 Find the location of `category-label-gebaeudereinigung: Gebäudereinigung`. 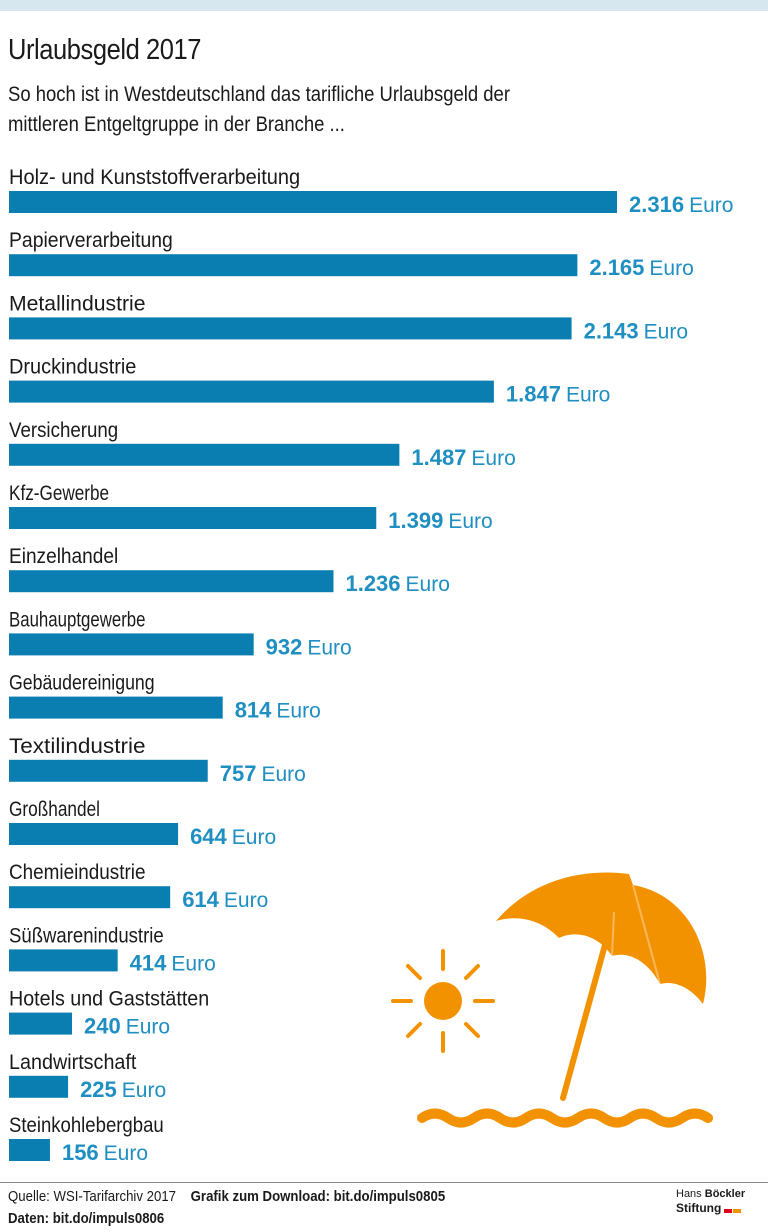

category-label-gebaeudereinigung: Gebäudereinigung is located at coordinates (82, 683).